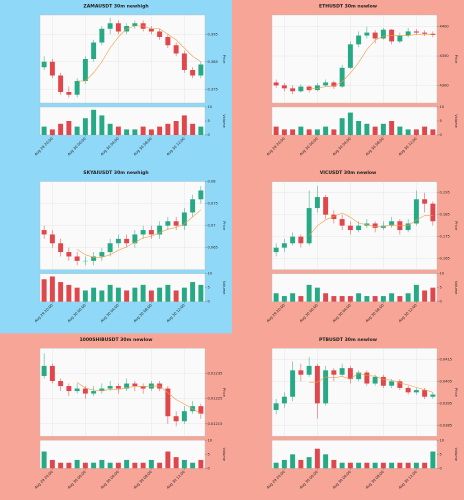 The width and height of the screenshot is (464, 500). I want to click on y-tick-label: 0.07, so click(212, 226).